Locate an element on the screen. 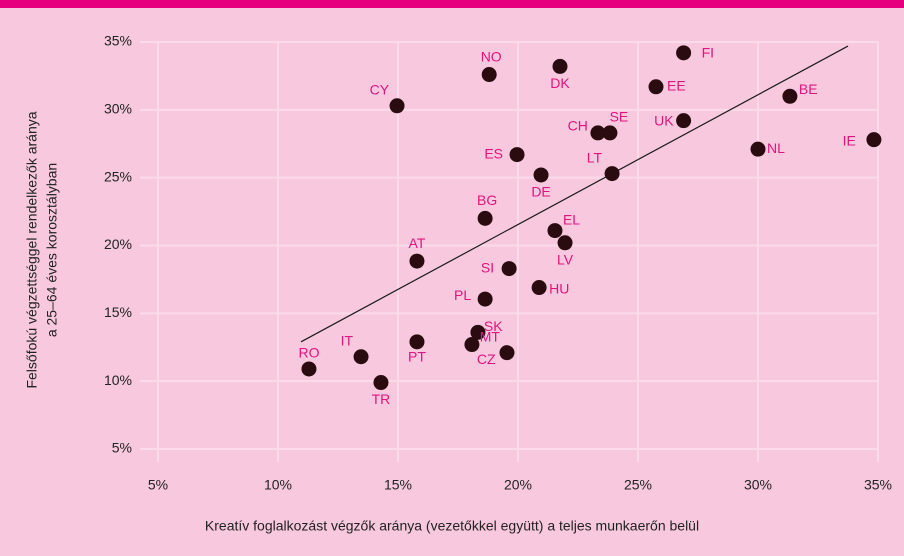 This screenshot has width=904, height=556. point-label: BE is located at coordinates (808, 89).